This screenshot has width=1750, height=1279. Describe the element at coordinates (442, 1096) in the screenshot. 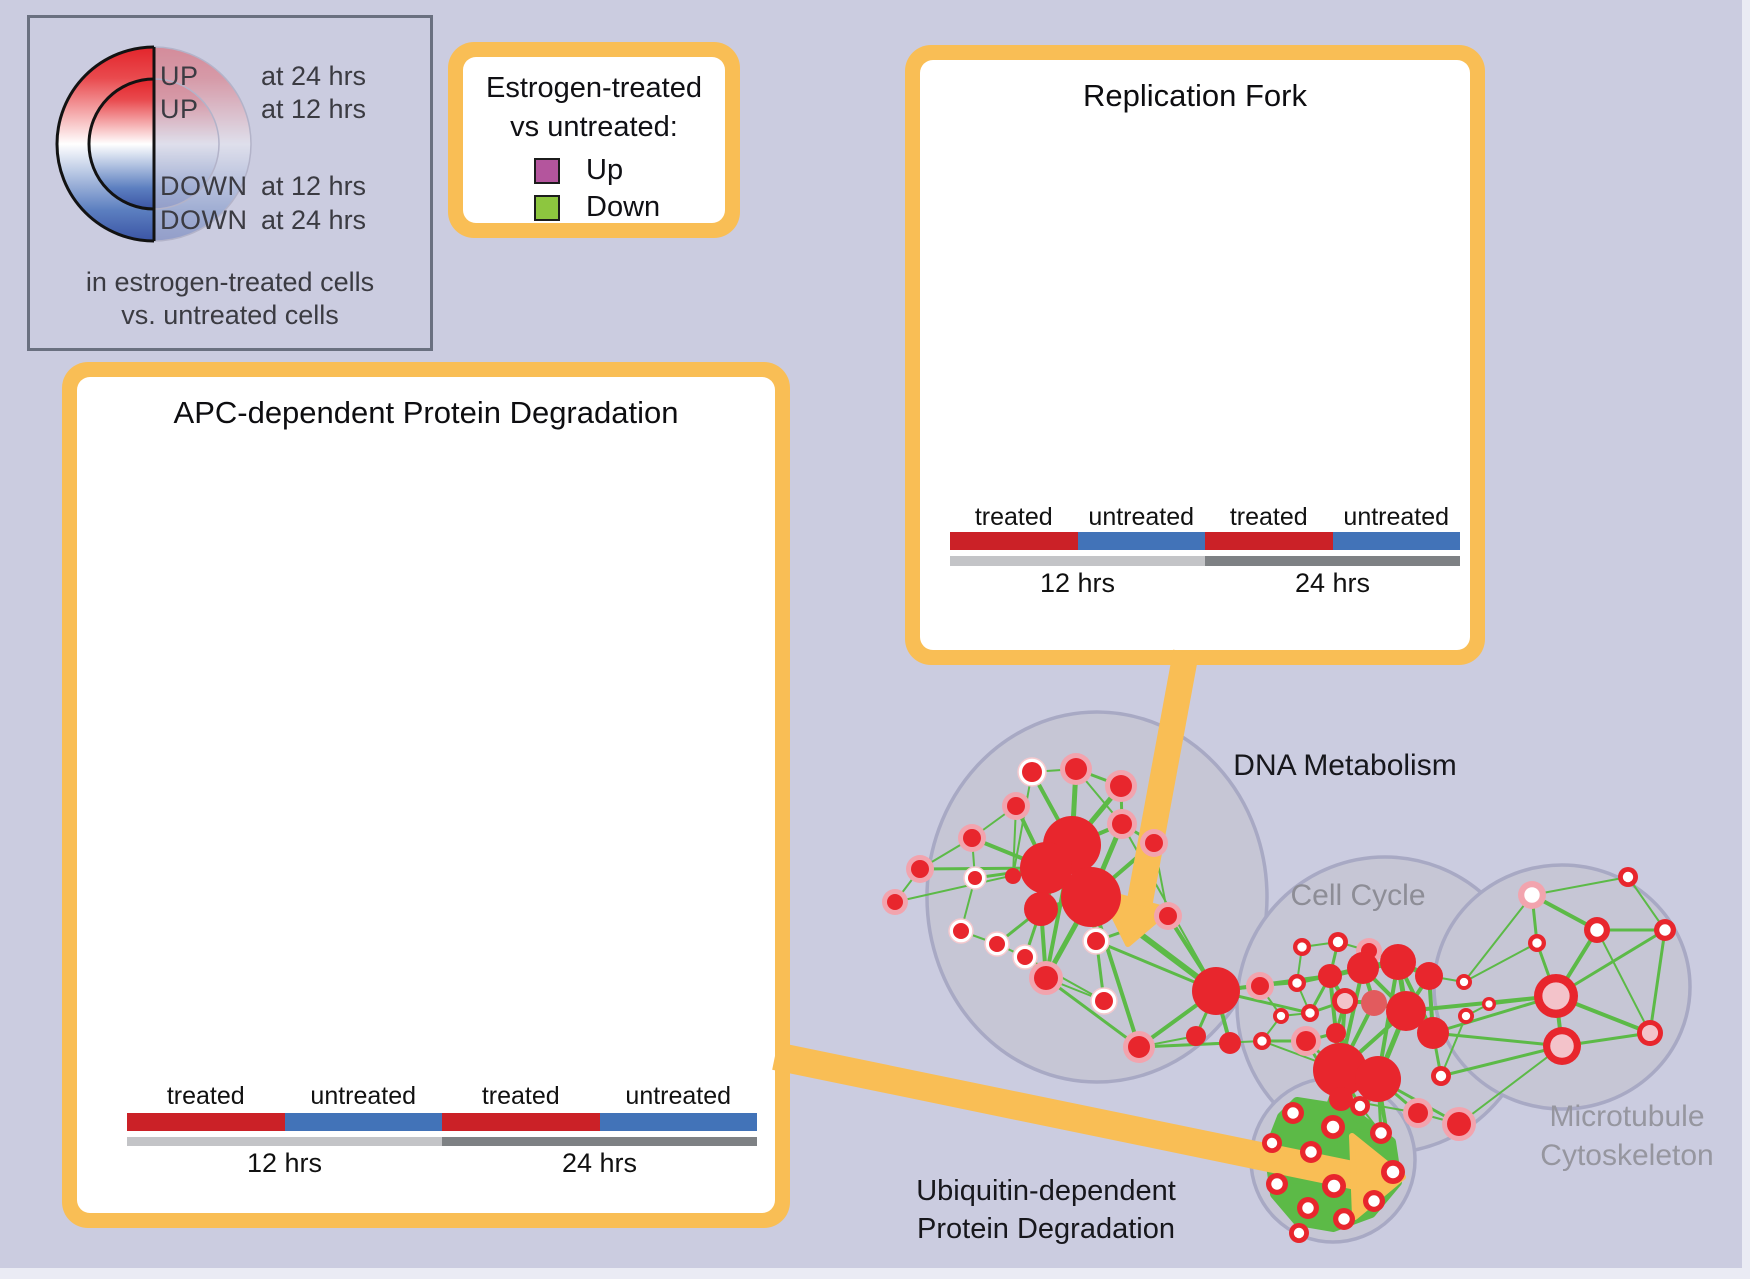

I see `apc-condition-labels: treated untreated treated untreated` at that location.